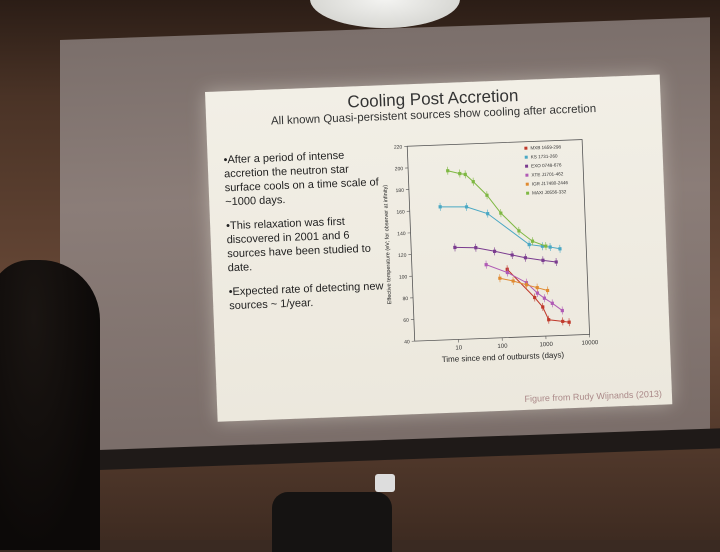  What do you see at coordinates (407, 342) in the screenshot?
I see `y-tick-label: 40` at bounding box center [407, 342].